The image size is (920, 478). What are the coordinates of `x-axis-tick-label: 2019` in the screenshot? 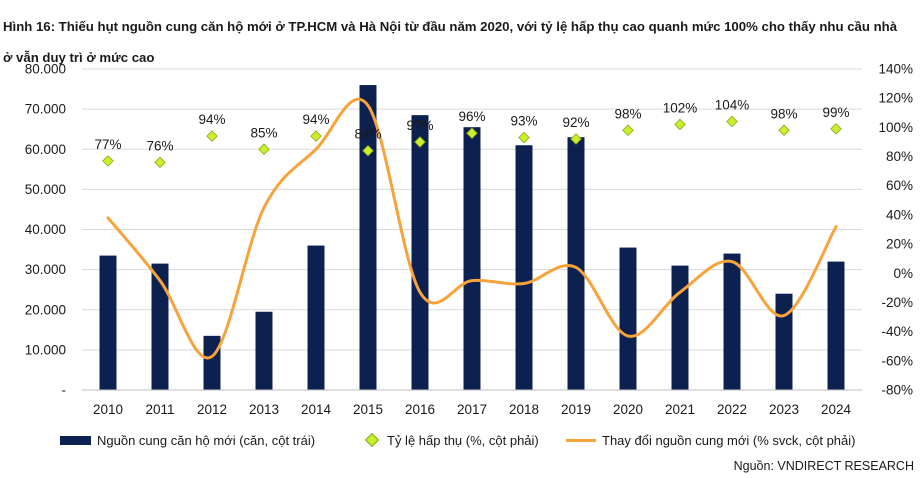 It's located at (576, 409).